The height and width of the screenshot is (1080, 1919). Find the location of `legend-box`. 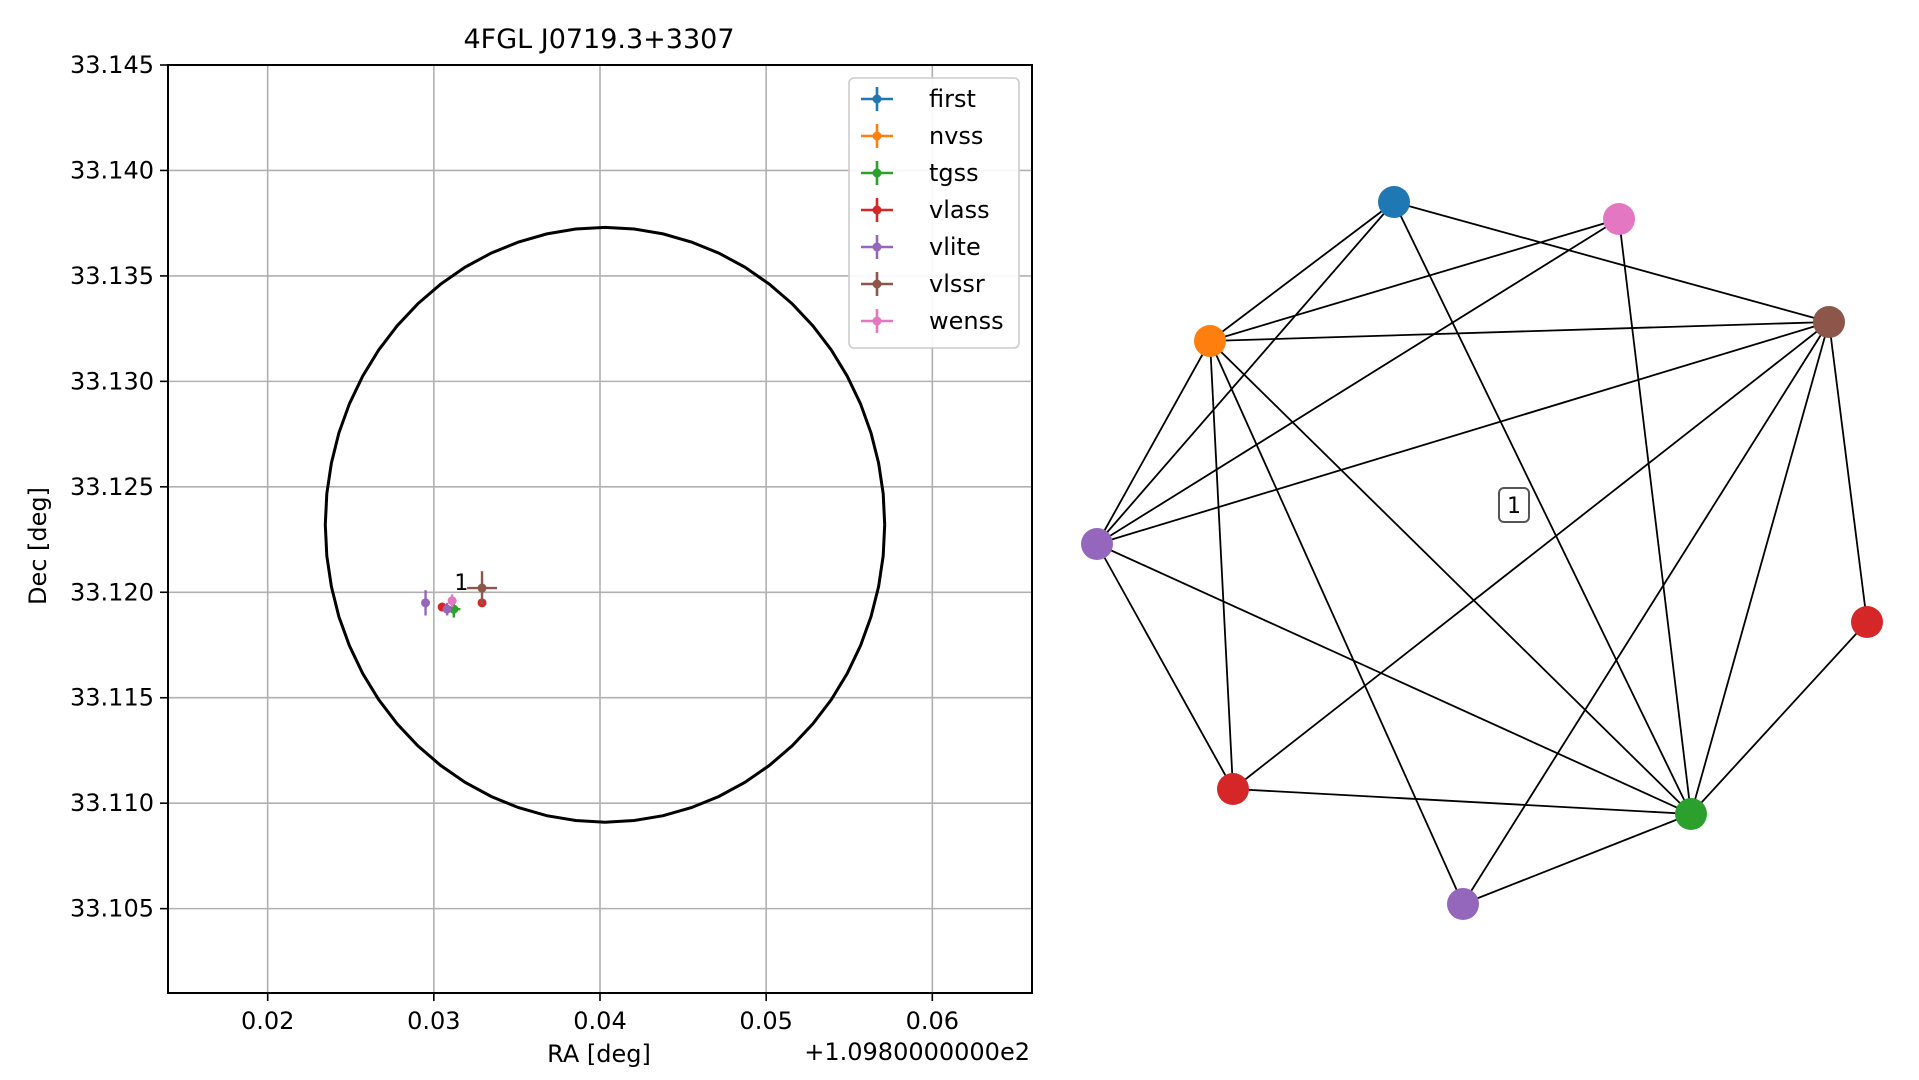

legend-box is located at coordinates (934, 213).